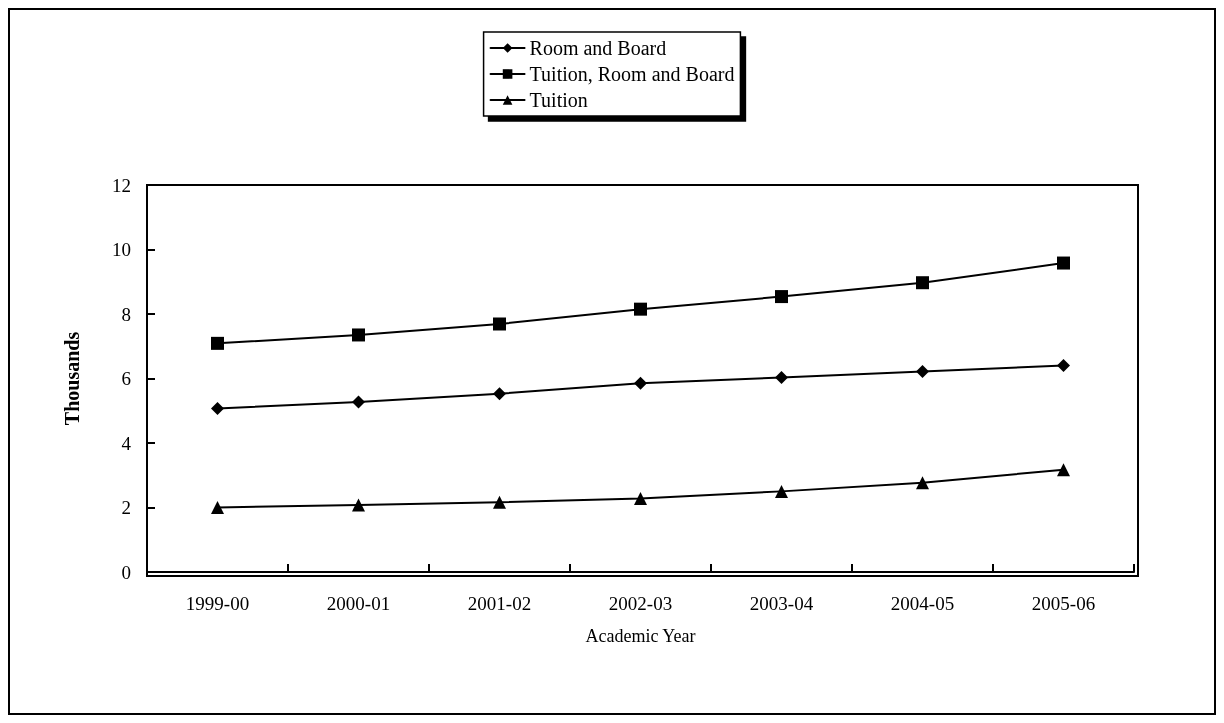 Image resolution: width=1224 pixels, height=723 pixels. I want to click on x-axis-title: Academic Year, so click(640, 636).